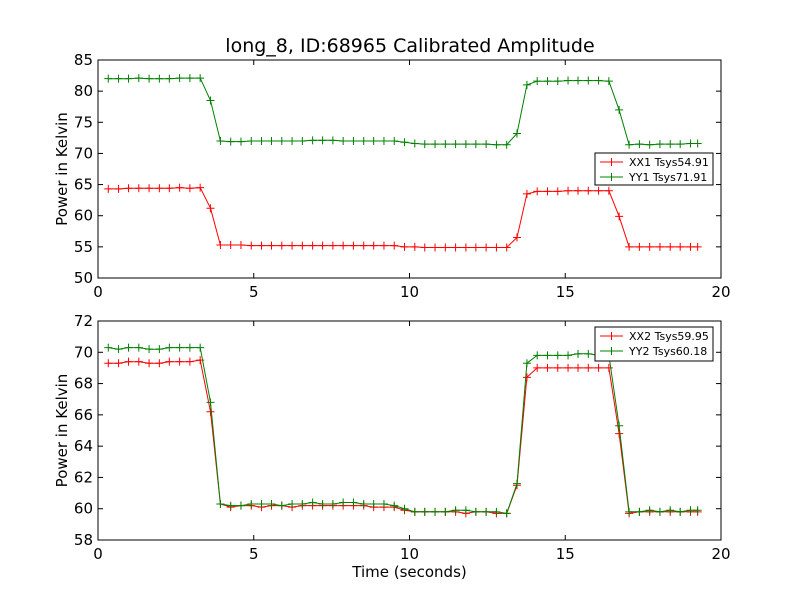 The height and width of the screenshot is (600, 800). What do you see at coordinates (83, 153) in the screenshot?
I see `plot0-y-tick-label: 70` at bounding box center [83, 153].